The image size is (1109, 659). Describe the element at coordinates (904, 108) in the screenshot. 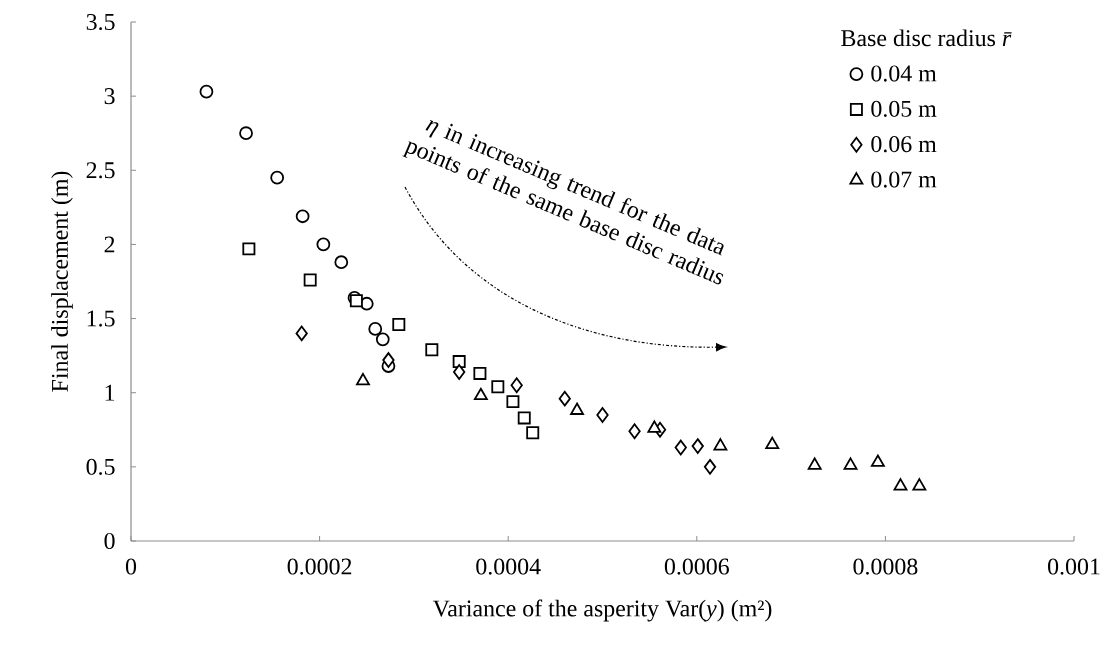

I see `legend-label: 0.05 m` at that location.